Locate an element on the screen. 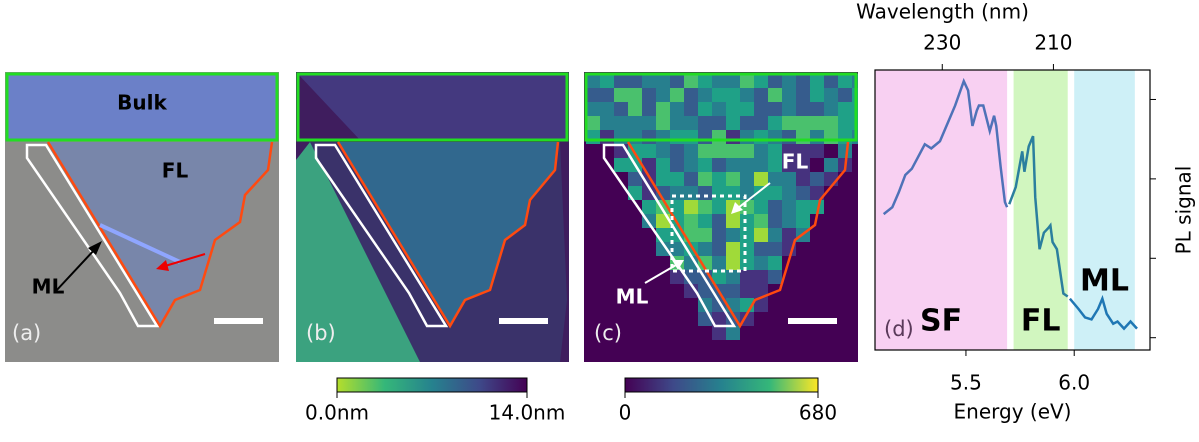  x-axis-label: Energy (eV) is located at coordinates (1013, 412).